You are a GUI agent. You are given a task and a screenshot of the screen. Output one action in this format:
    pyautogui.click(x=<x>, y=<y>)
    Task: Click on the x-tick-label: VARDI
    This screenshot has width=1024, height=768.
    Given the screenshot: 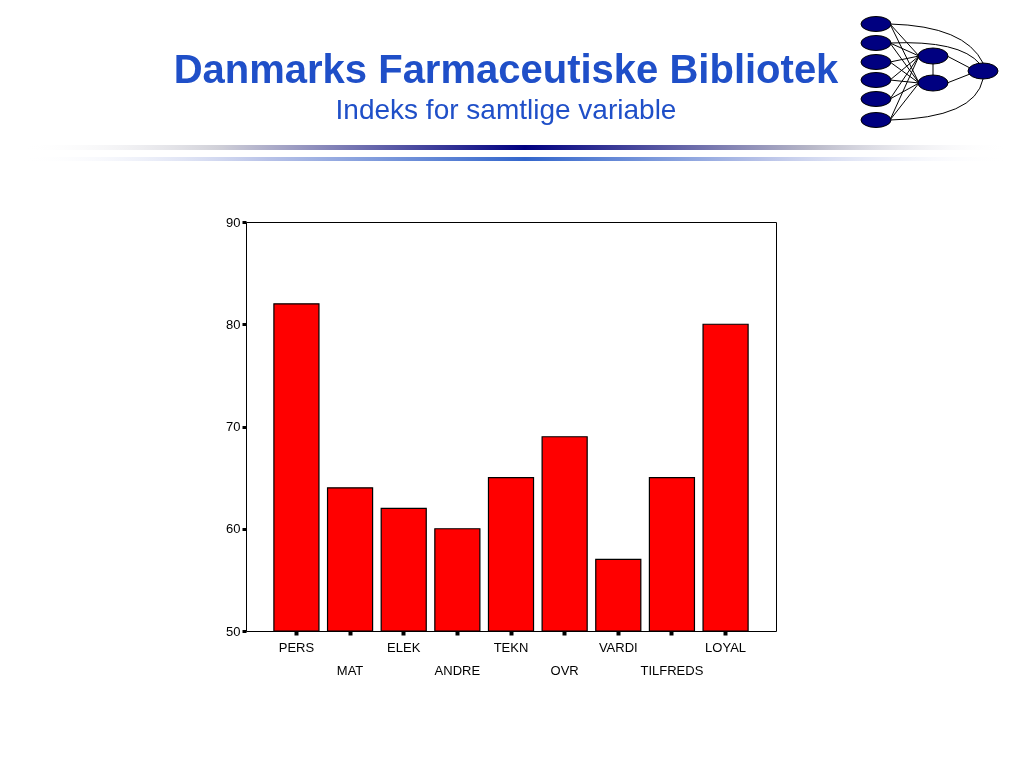 What is the action you would take?
    pyautogui.click(x=618, y=647)
    